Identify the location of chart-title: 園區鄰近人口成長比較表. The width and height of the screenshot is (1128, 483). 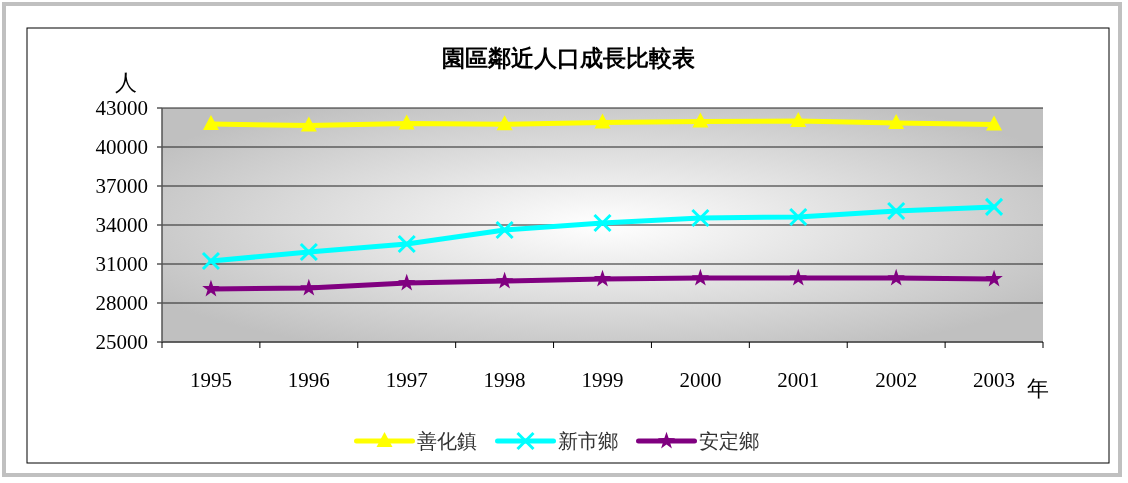
(568, 58).